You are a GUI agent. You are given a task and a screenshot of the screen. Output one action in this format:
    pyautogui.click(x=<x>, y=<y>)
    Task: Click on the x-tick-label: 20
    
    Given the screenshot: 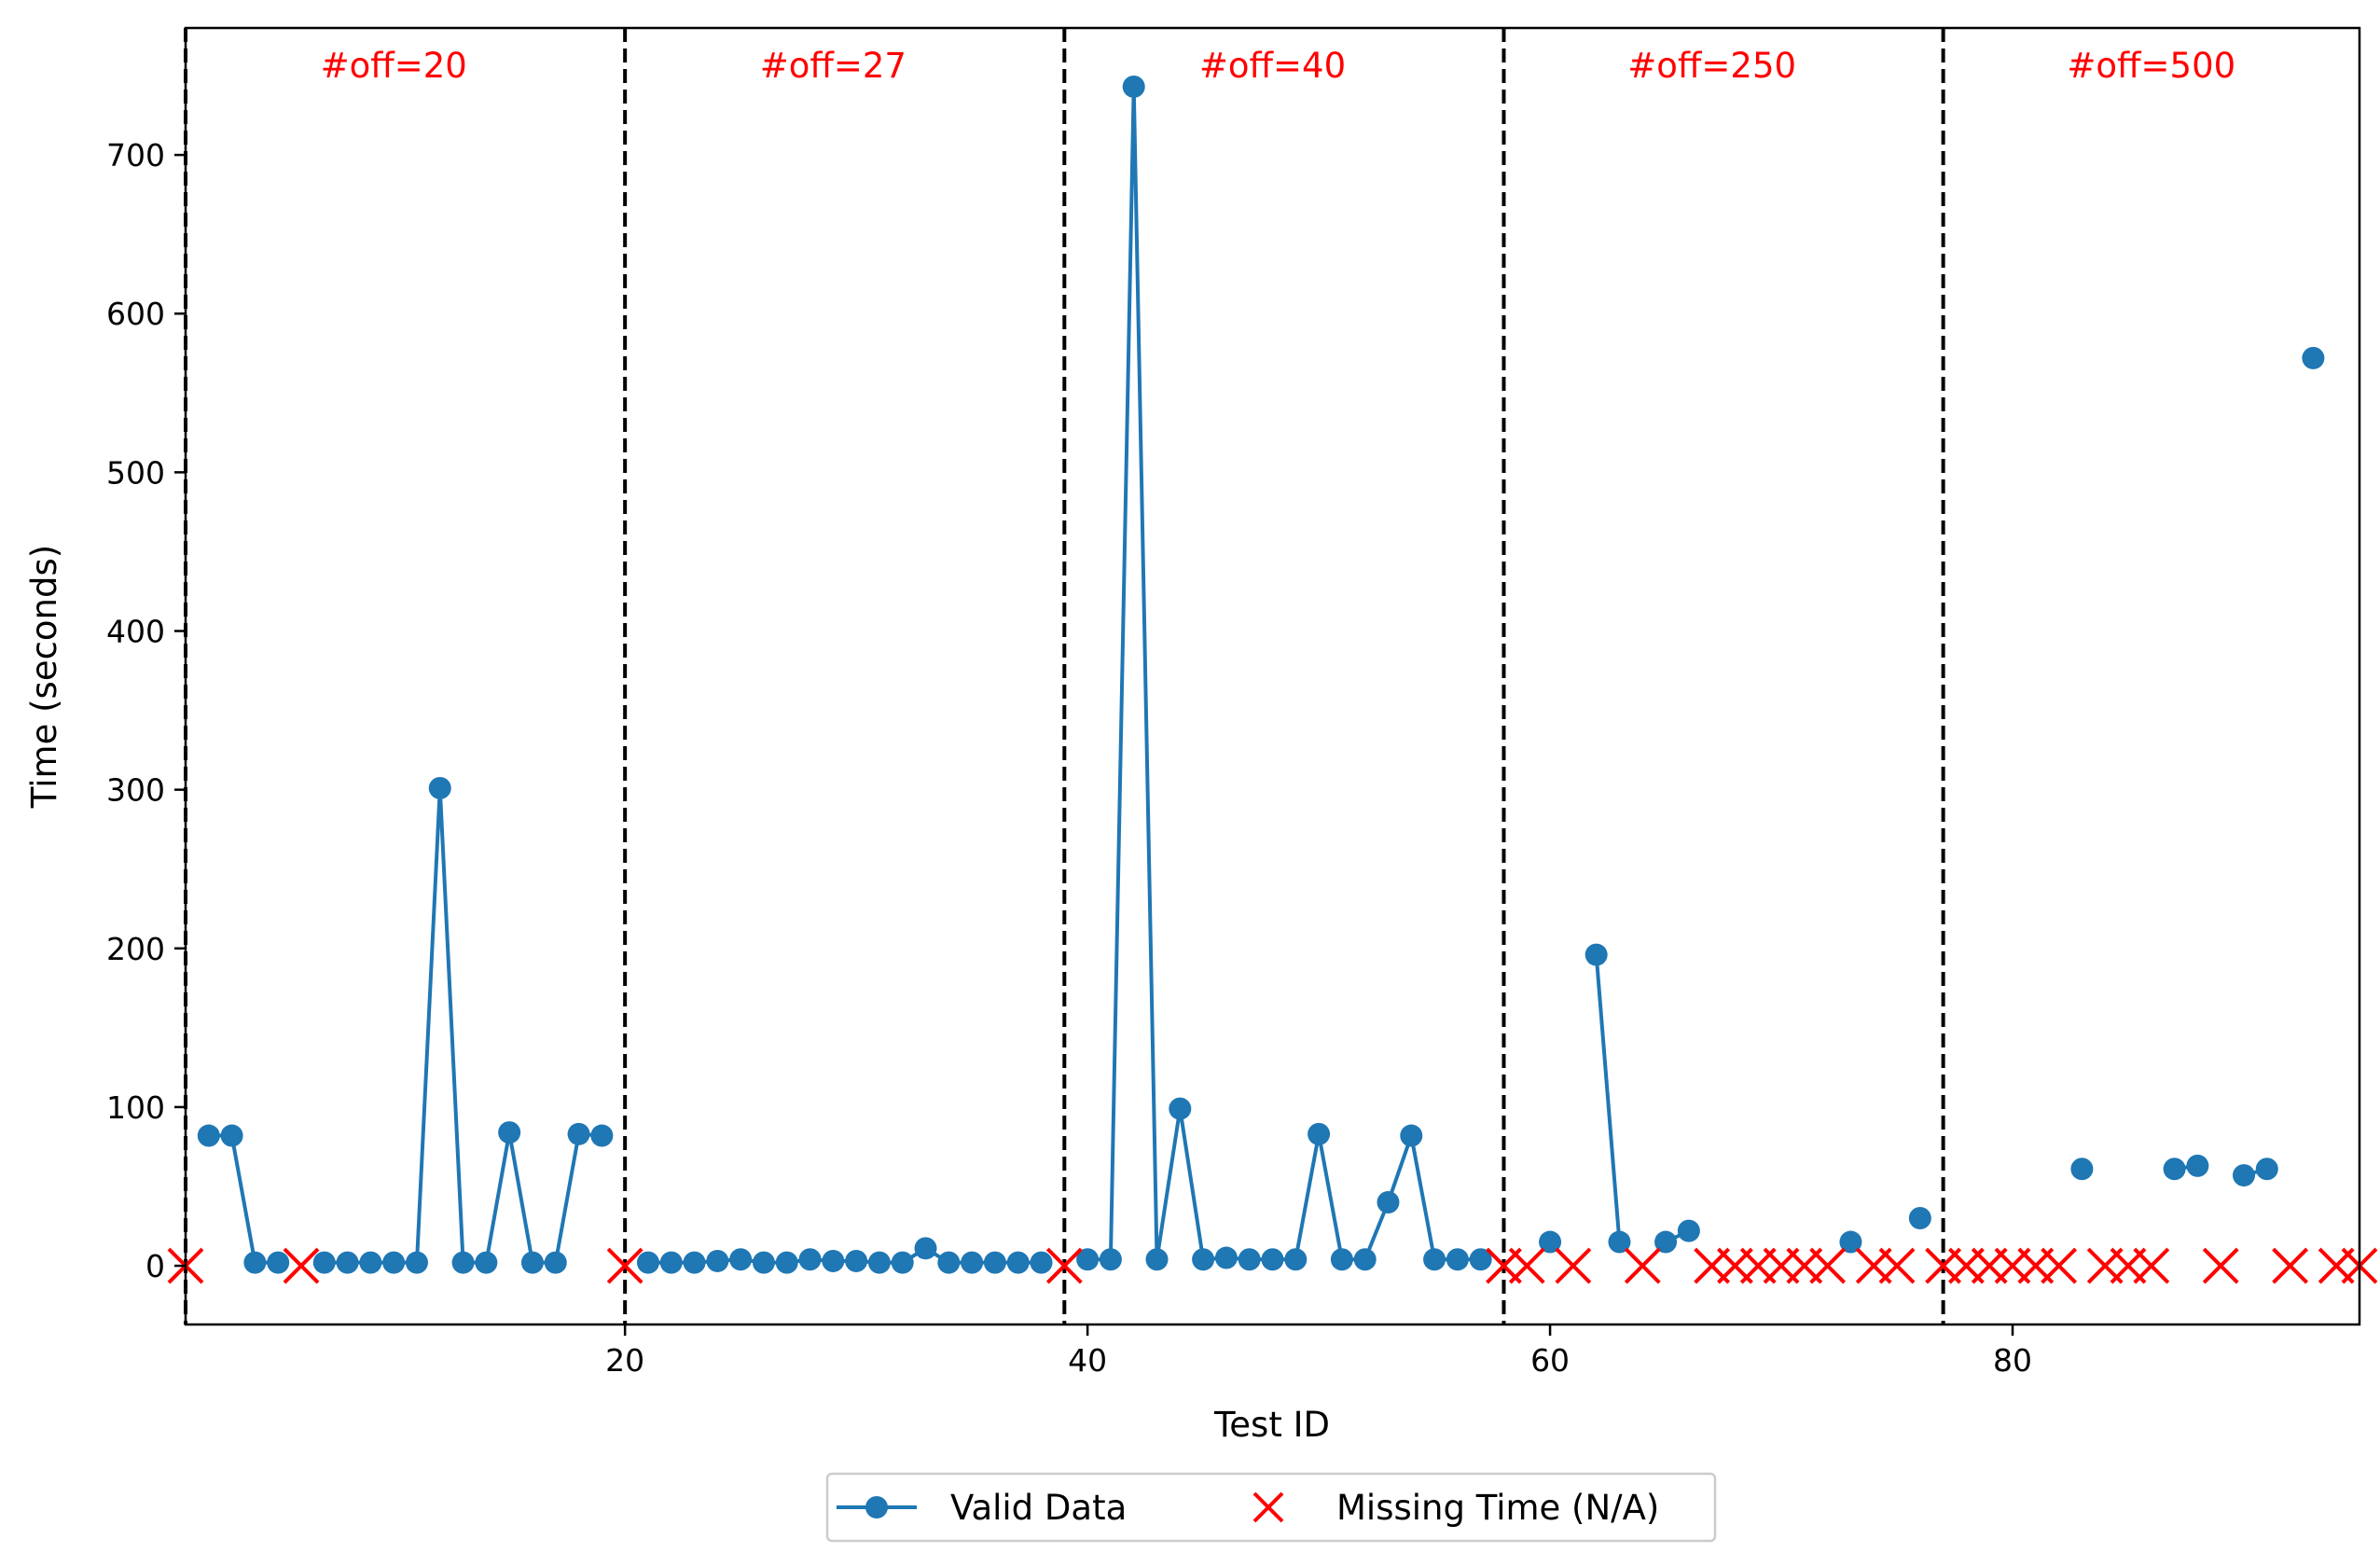 What is the action you would take?
    pyautogui.click(x=624, y=1360)
    